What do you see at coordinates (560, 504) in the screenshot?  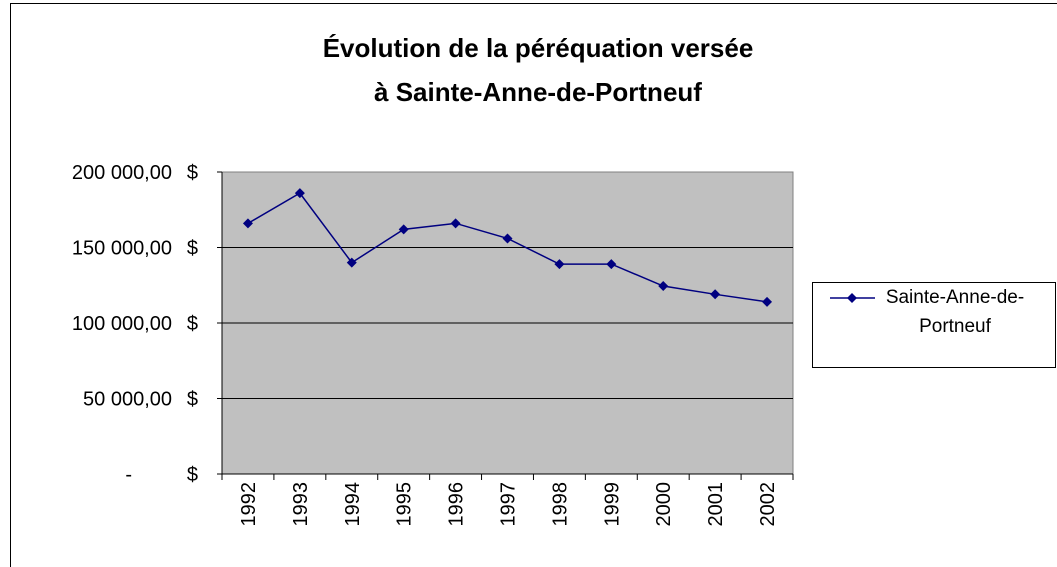 I see `x-tick-label: 1998` at bounding box center [560, 504].